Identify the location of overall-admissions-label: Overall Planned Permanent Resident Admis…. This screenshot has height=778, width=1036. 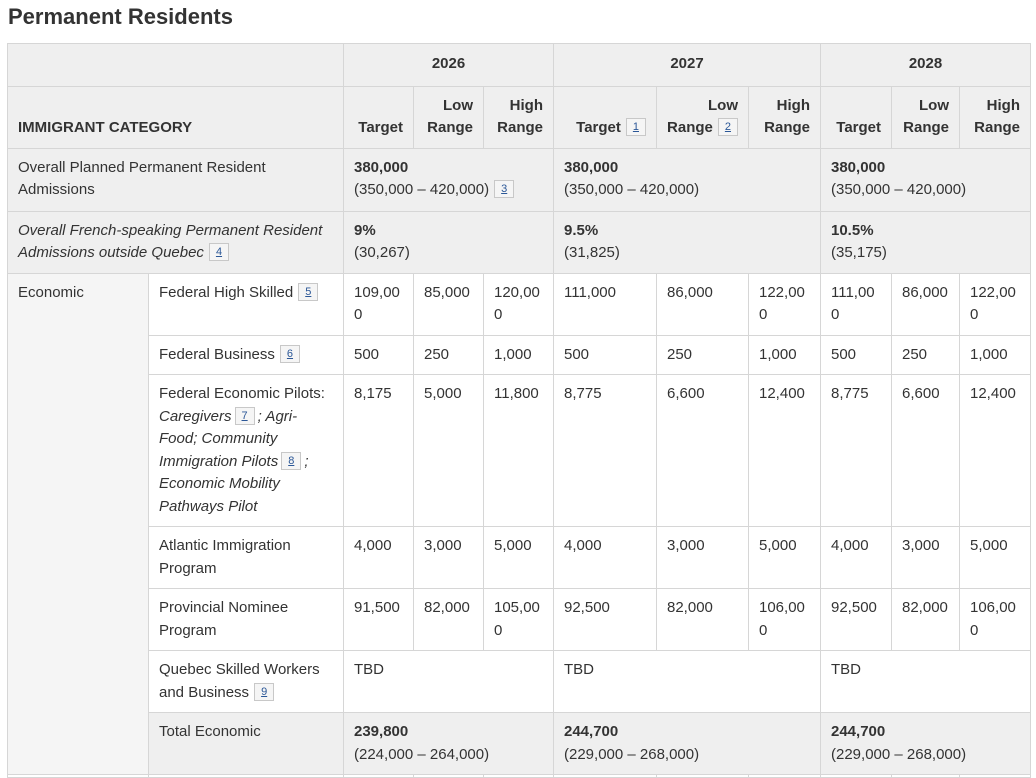
(175, 179).